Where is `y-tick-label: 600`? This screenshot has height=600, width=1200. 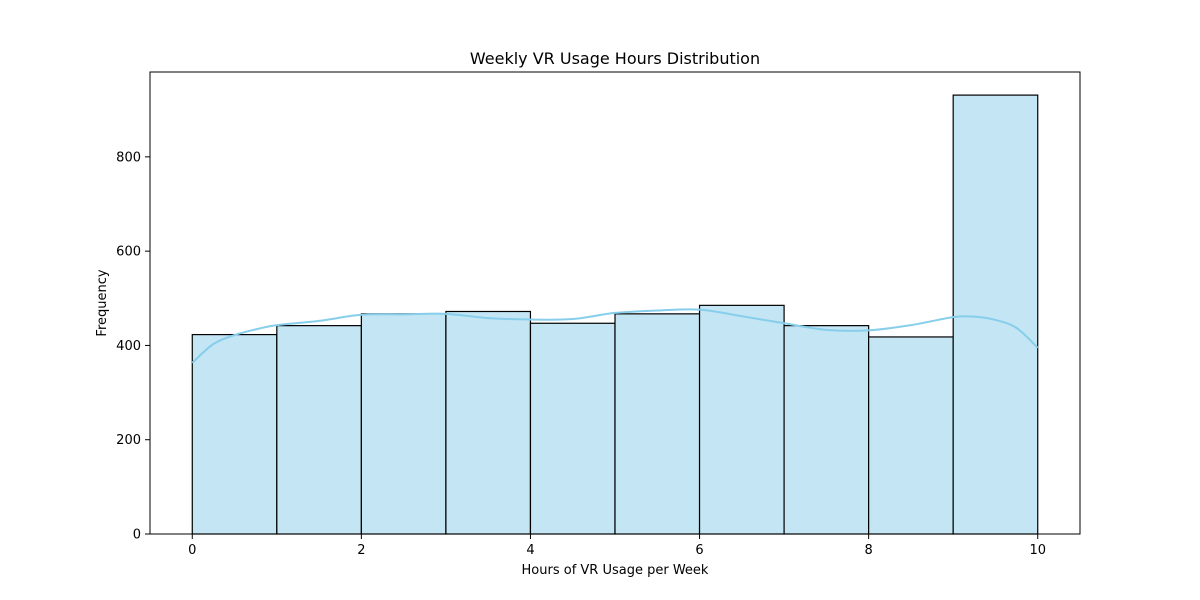 y-tick-label: 600 is located at coordinates (128, 252).